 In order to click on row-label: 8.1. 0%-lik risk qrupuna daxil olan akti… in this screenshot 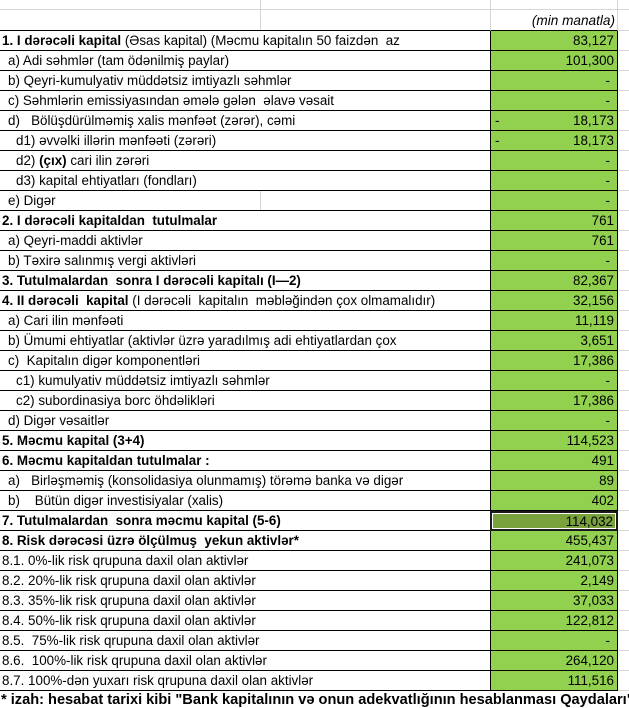, I will do `click(245, 561)`.